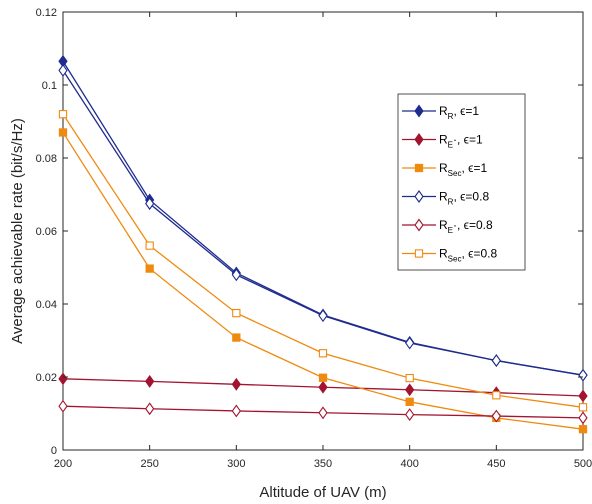 Image resolution: width=592 pixels, height=504 pixels. Describe the element at coordinates (17, 231) in the screenshot. I see `y-axis-label: Average achievable rate (bit/s/Hz)` at that location.